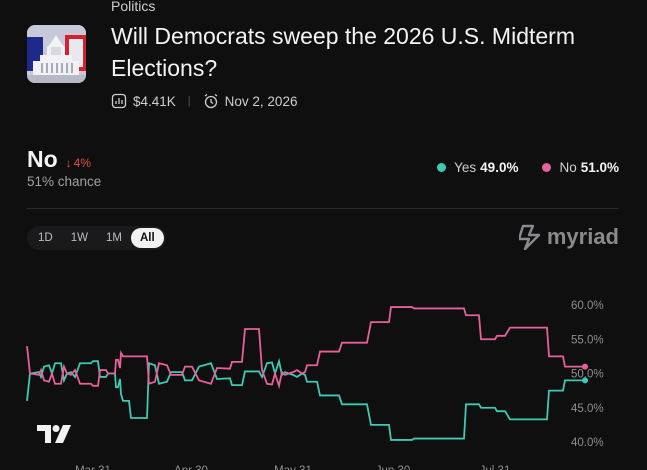  I want to click on yes-dot-icon, so click(442, 167).